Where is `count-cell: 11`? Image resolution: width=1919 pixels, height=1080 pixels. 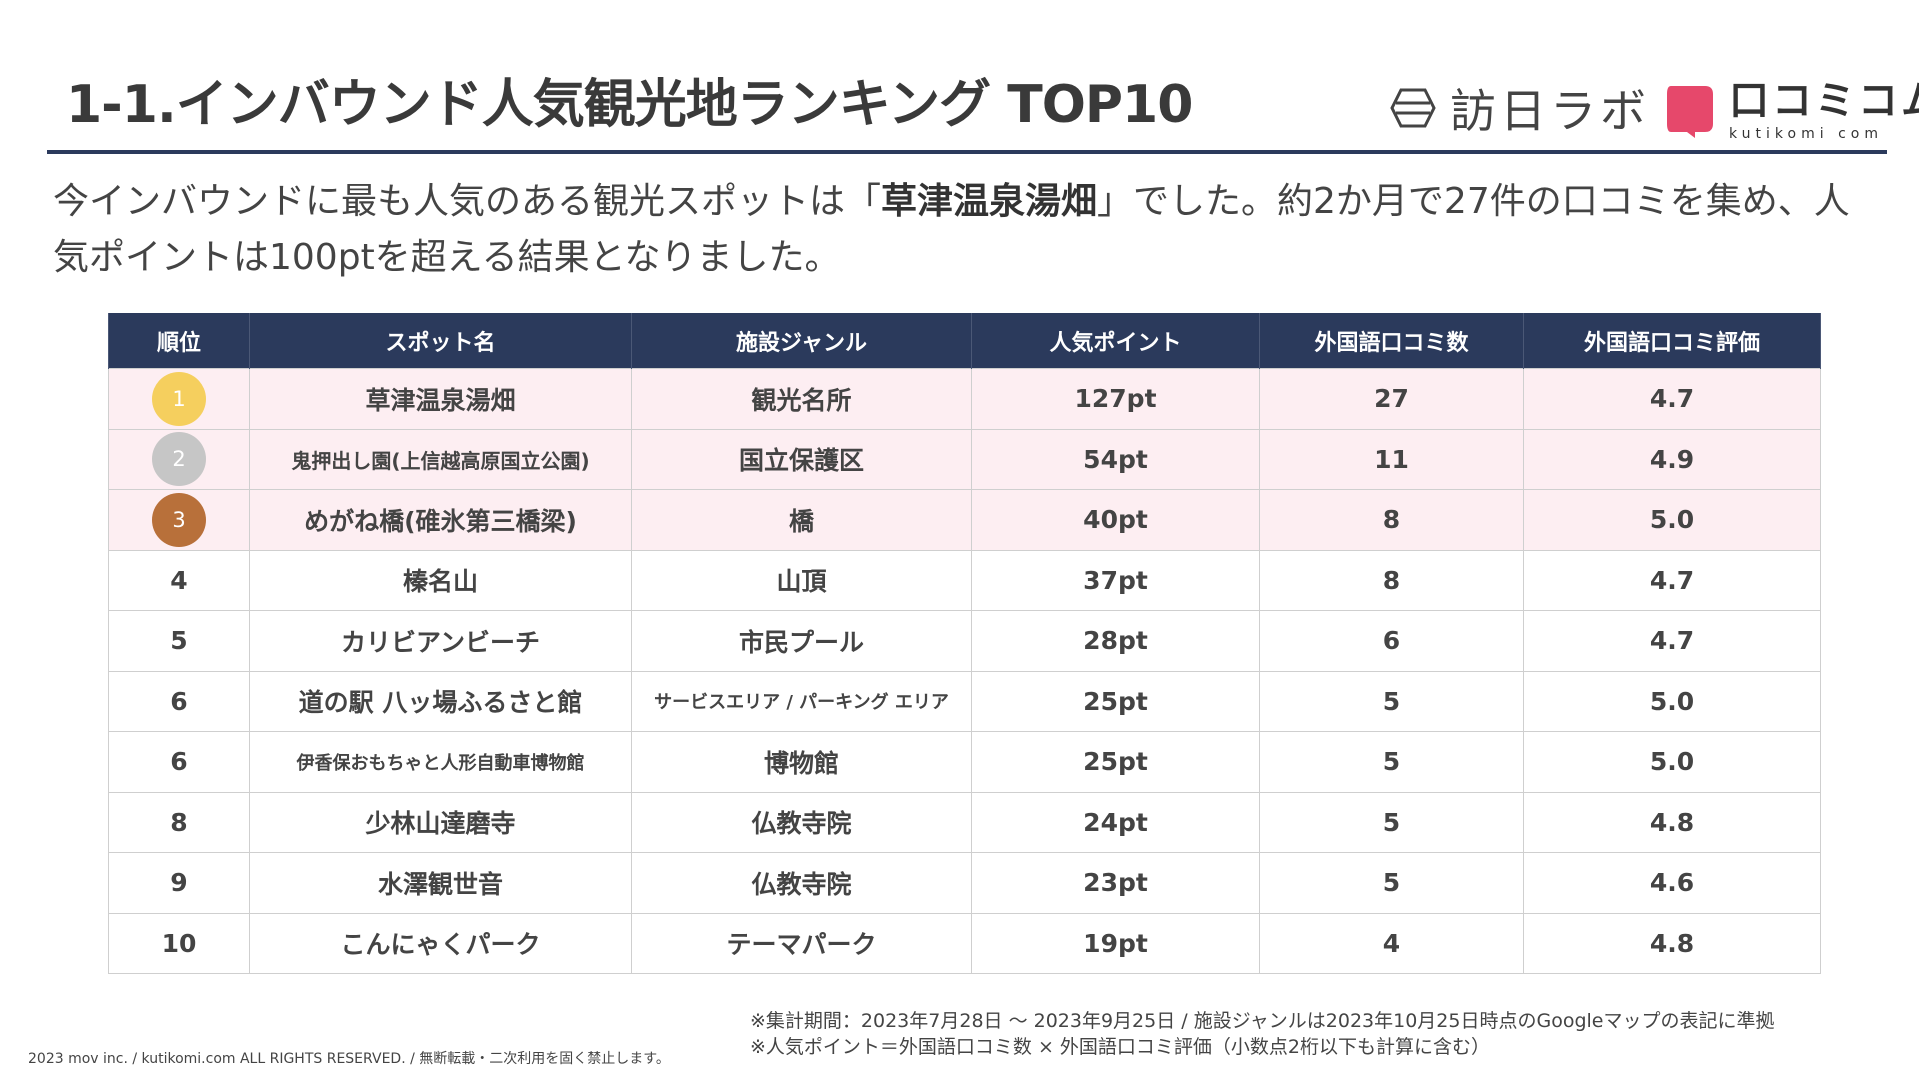
count-cell: 11 is located at coordinates (1391, 459).